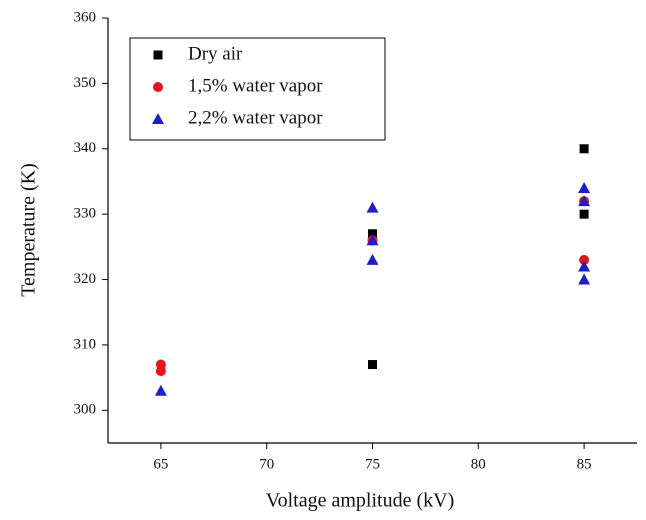  What do you see at coordinates (85, 410) in the screenshot?
I see `y-tick-label: 300` at bounding box center [85, 410].